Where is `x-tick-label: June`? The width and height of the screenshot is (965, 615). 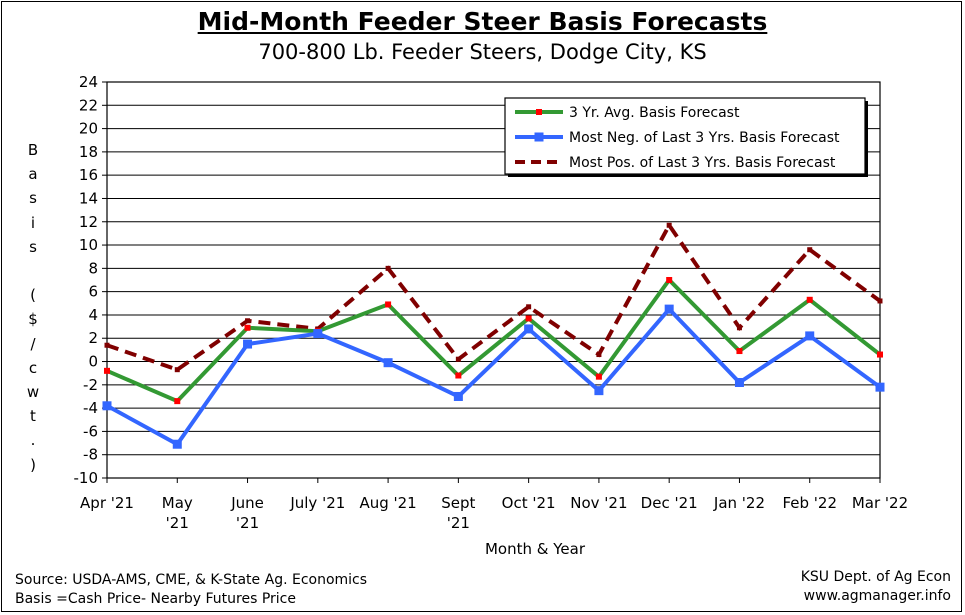
x-tick-label: June is located at coordinates (247, 503).